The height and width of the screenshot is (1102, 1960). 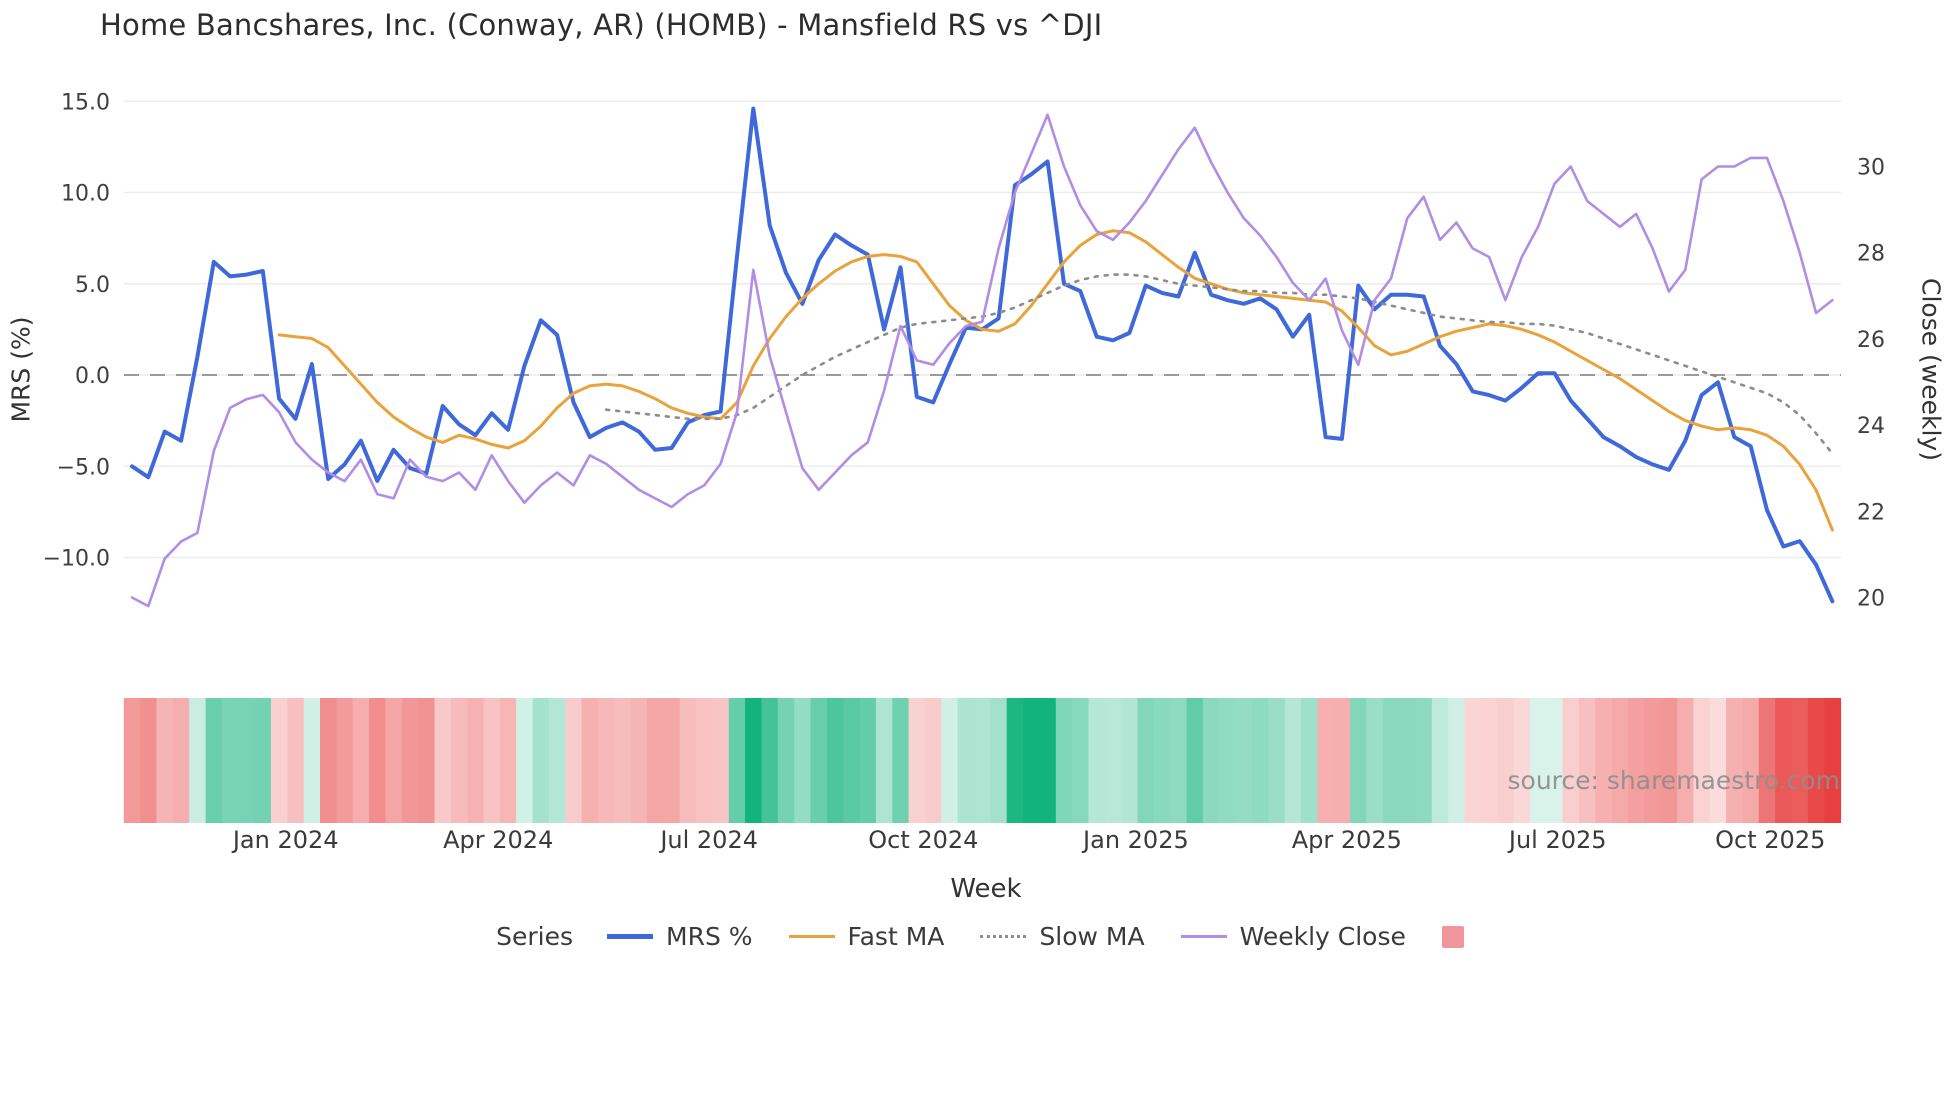 What do you see at coordinates (1871, 512) in the screenshot?
I see `right-axis-tick-label: 22` at bounding box center [1871, 512].